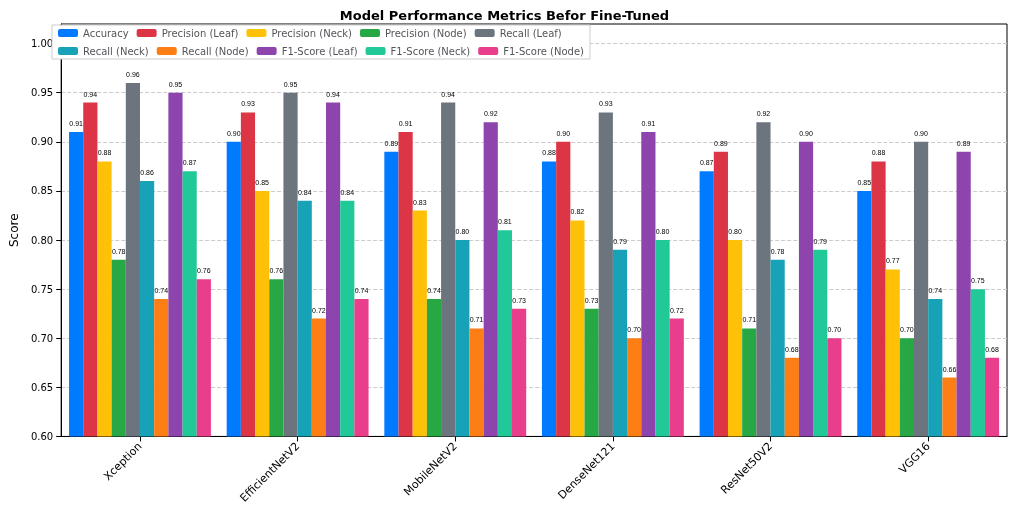 The height and width of the screenshot is (506, 1009). What do you see at coordinates (430, 51) in the screenshot?
I see `legend-label: F1-Score (Neck)` at bounding box center [430, 51].